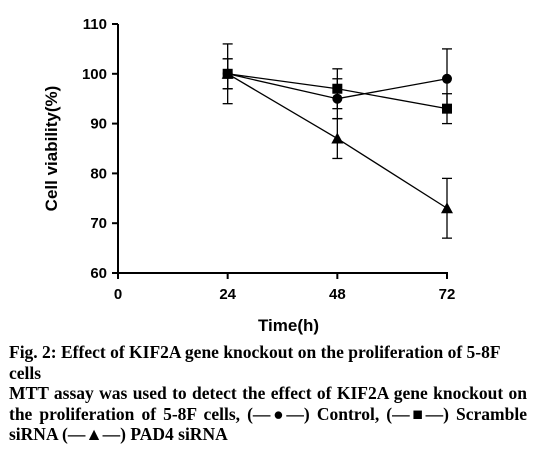 This screenshot has width=535, height=475. I want to click on x-axis-title: Time(h), so click(288, 325).